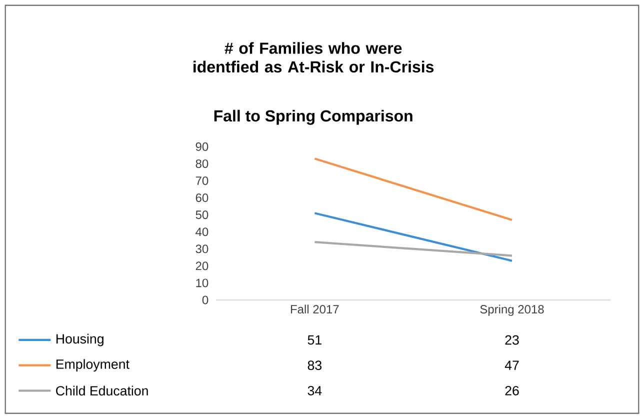 The height and width of the screenshot is (419, 644). Describe the element at coordinates (314, 57) in the screenshot. I see `chart-title: # of Families who were identfied as At-Risk or In-Crisis` at that location.